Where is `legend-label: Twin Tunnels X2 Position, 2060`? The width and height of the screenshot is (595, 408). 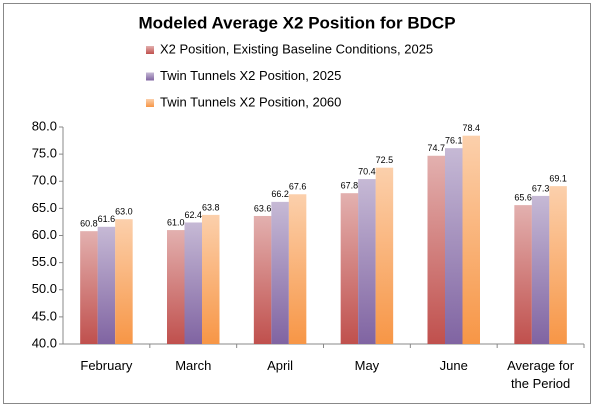 legend-label: Twin Tunnels X2 Position, 2060 is located at coordinates (250, 101).